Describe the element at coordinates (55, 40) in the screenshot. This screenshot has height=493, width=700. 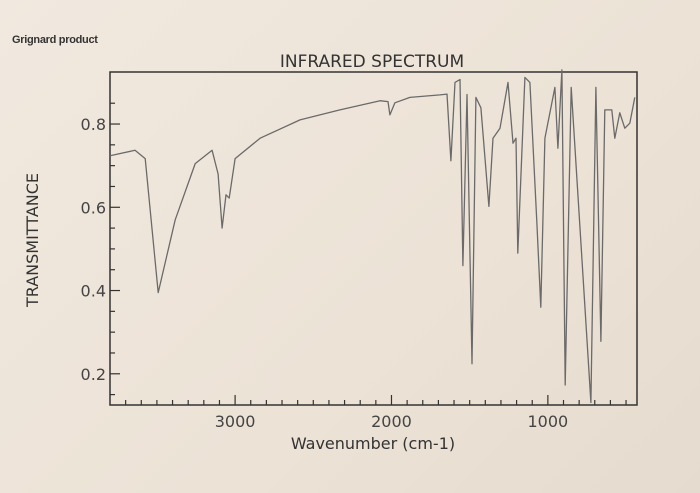
I see `chart-caption: Grignard product` at that location.